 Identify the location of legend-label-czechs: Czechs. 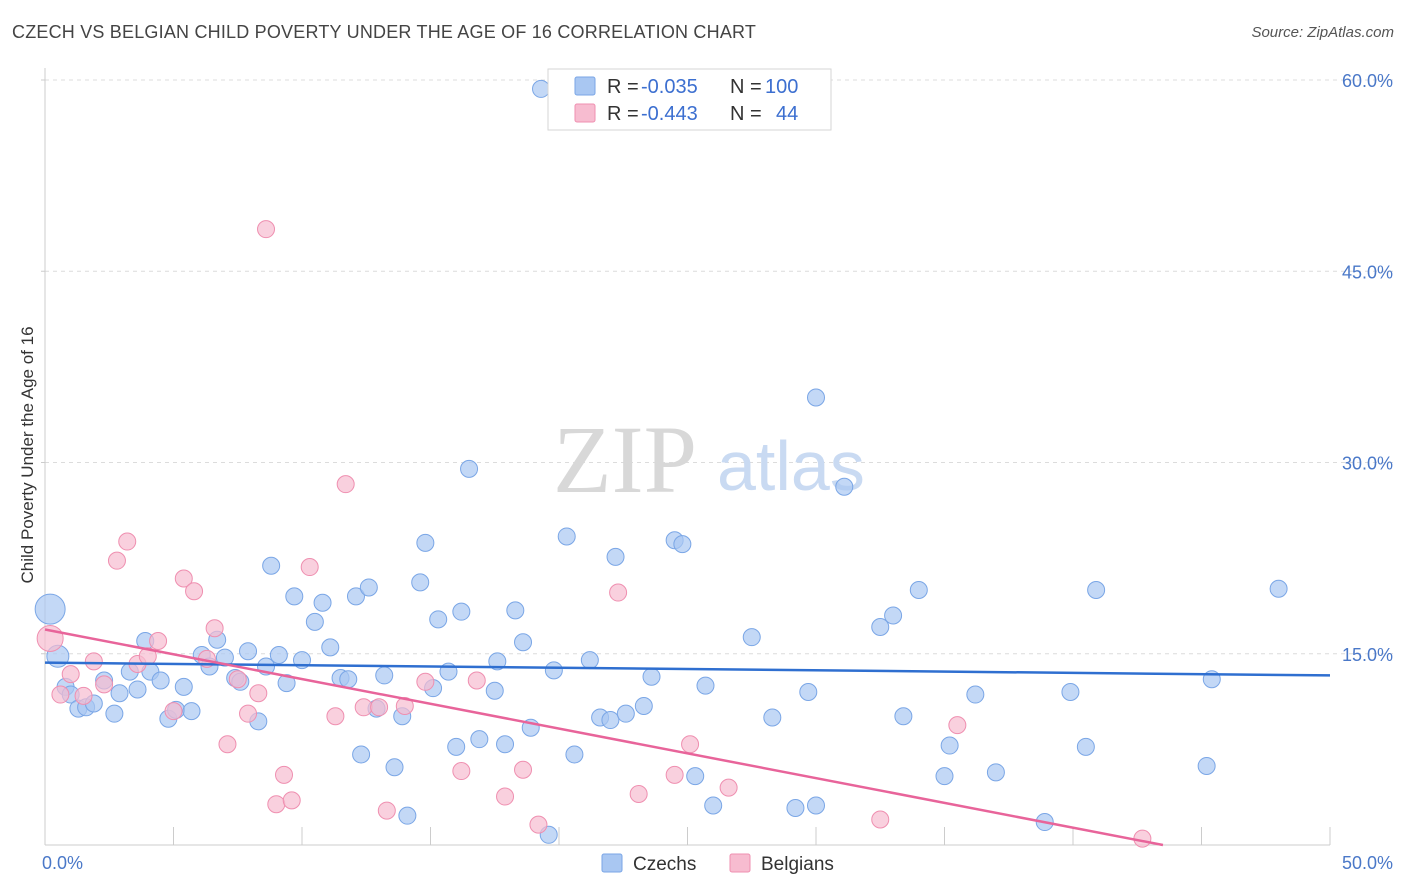
(664, 864).